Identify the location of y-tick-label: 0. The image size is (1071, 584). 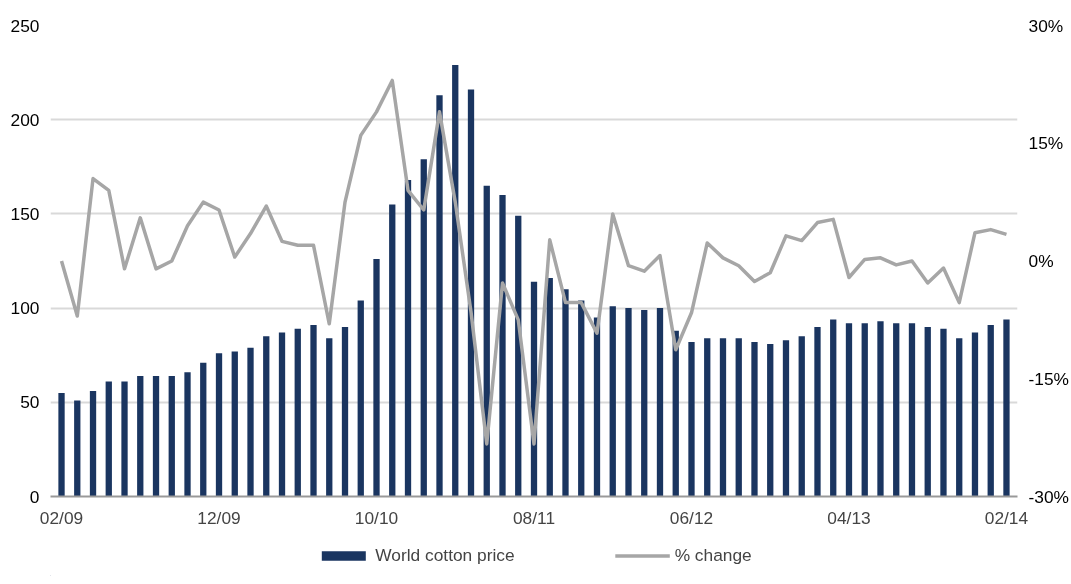
(34, 496).